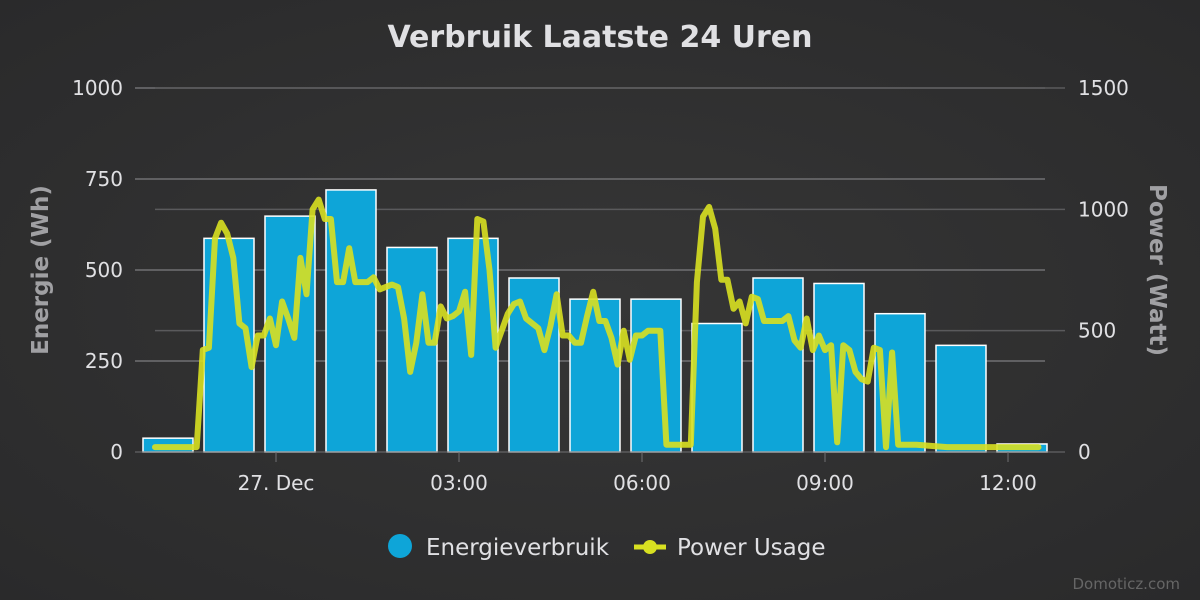 The width and height of the screenshot is (1200, 600). What do you see at coordinates (751, 548) in the screenshot?
I see `legend-label-power: Power Usage` at bounding box center [751, 548].